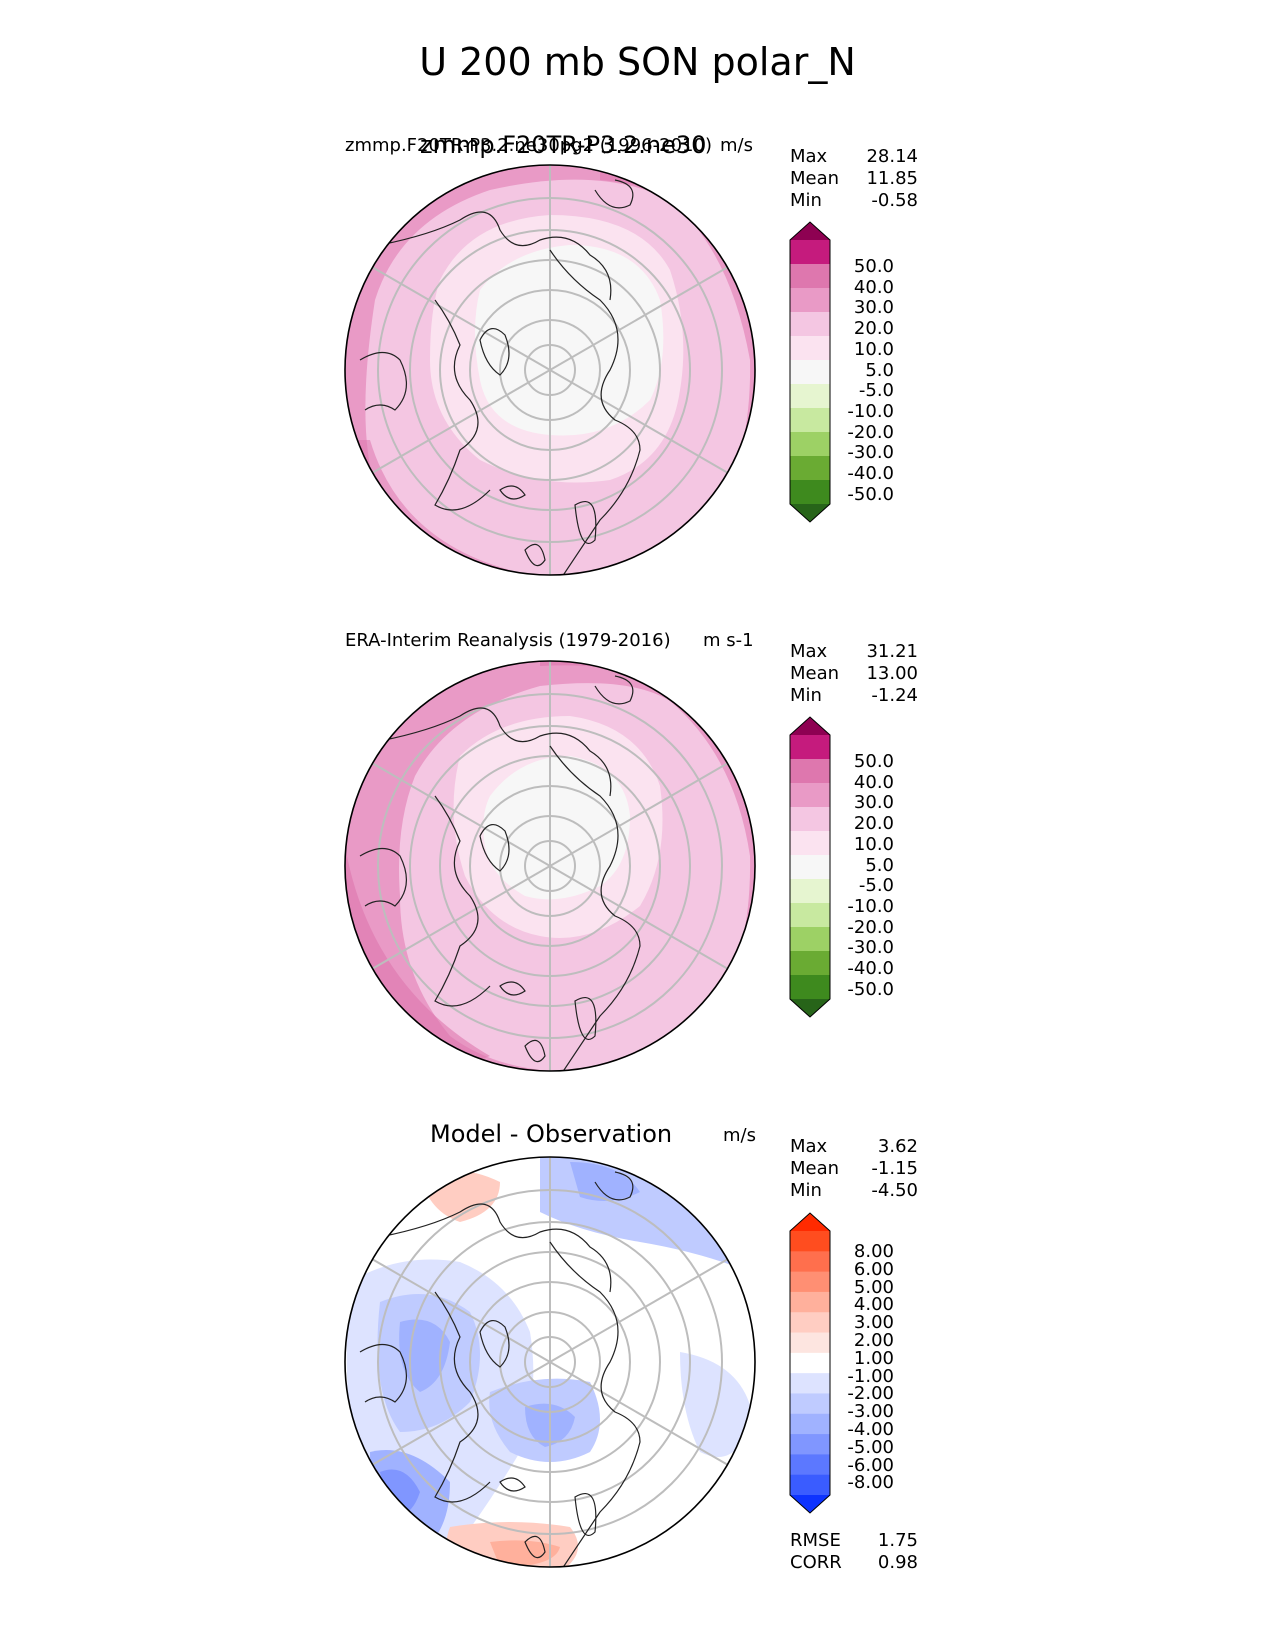  What do you see at coordinates (892, 156) in the screenshot?
I see `panel1-max-value: 28.14` at bounding box center [892, 156].